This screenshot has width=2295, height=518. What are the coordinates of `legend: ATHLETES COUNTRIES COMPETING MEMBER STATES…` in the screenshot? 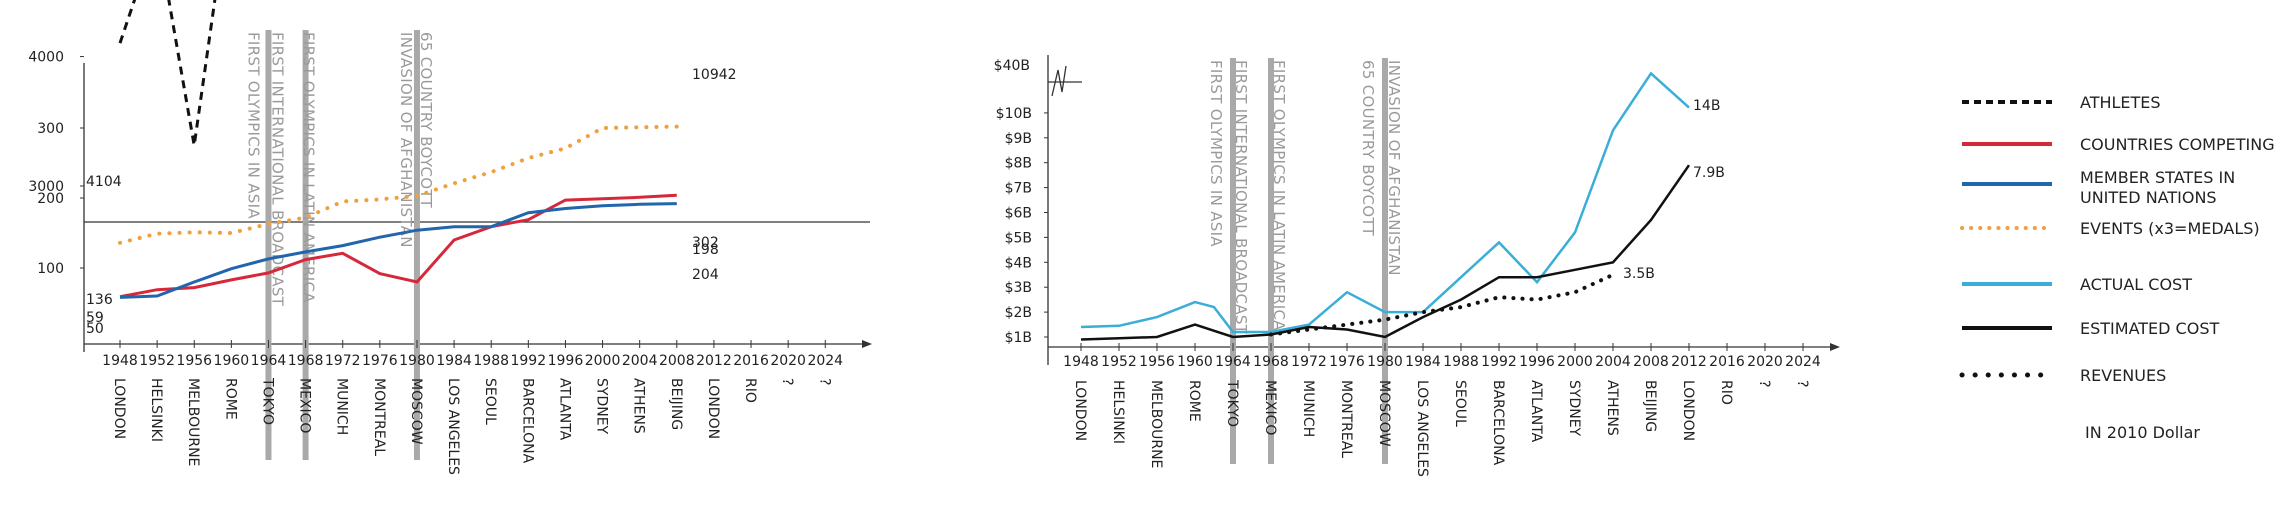 It's located at (2117, 267).